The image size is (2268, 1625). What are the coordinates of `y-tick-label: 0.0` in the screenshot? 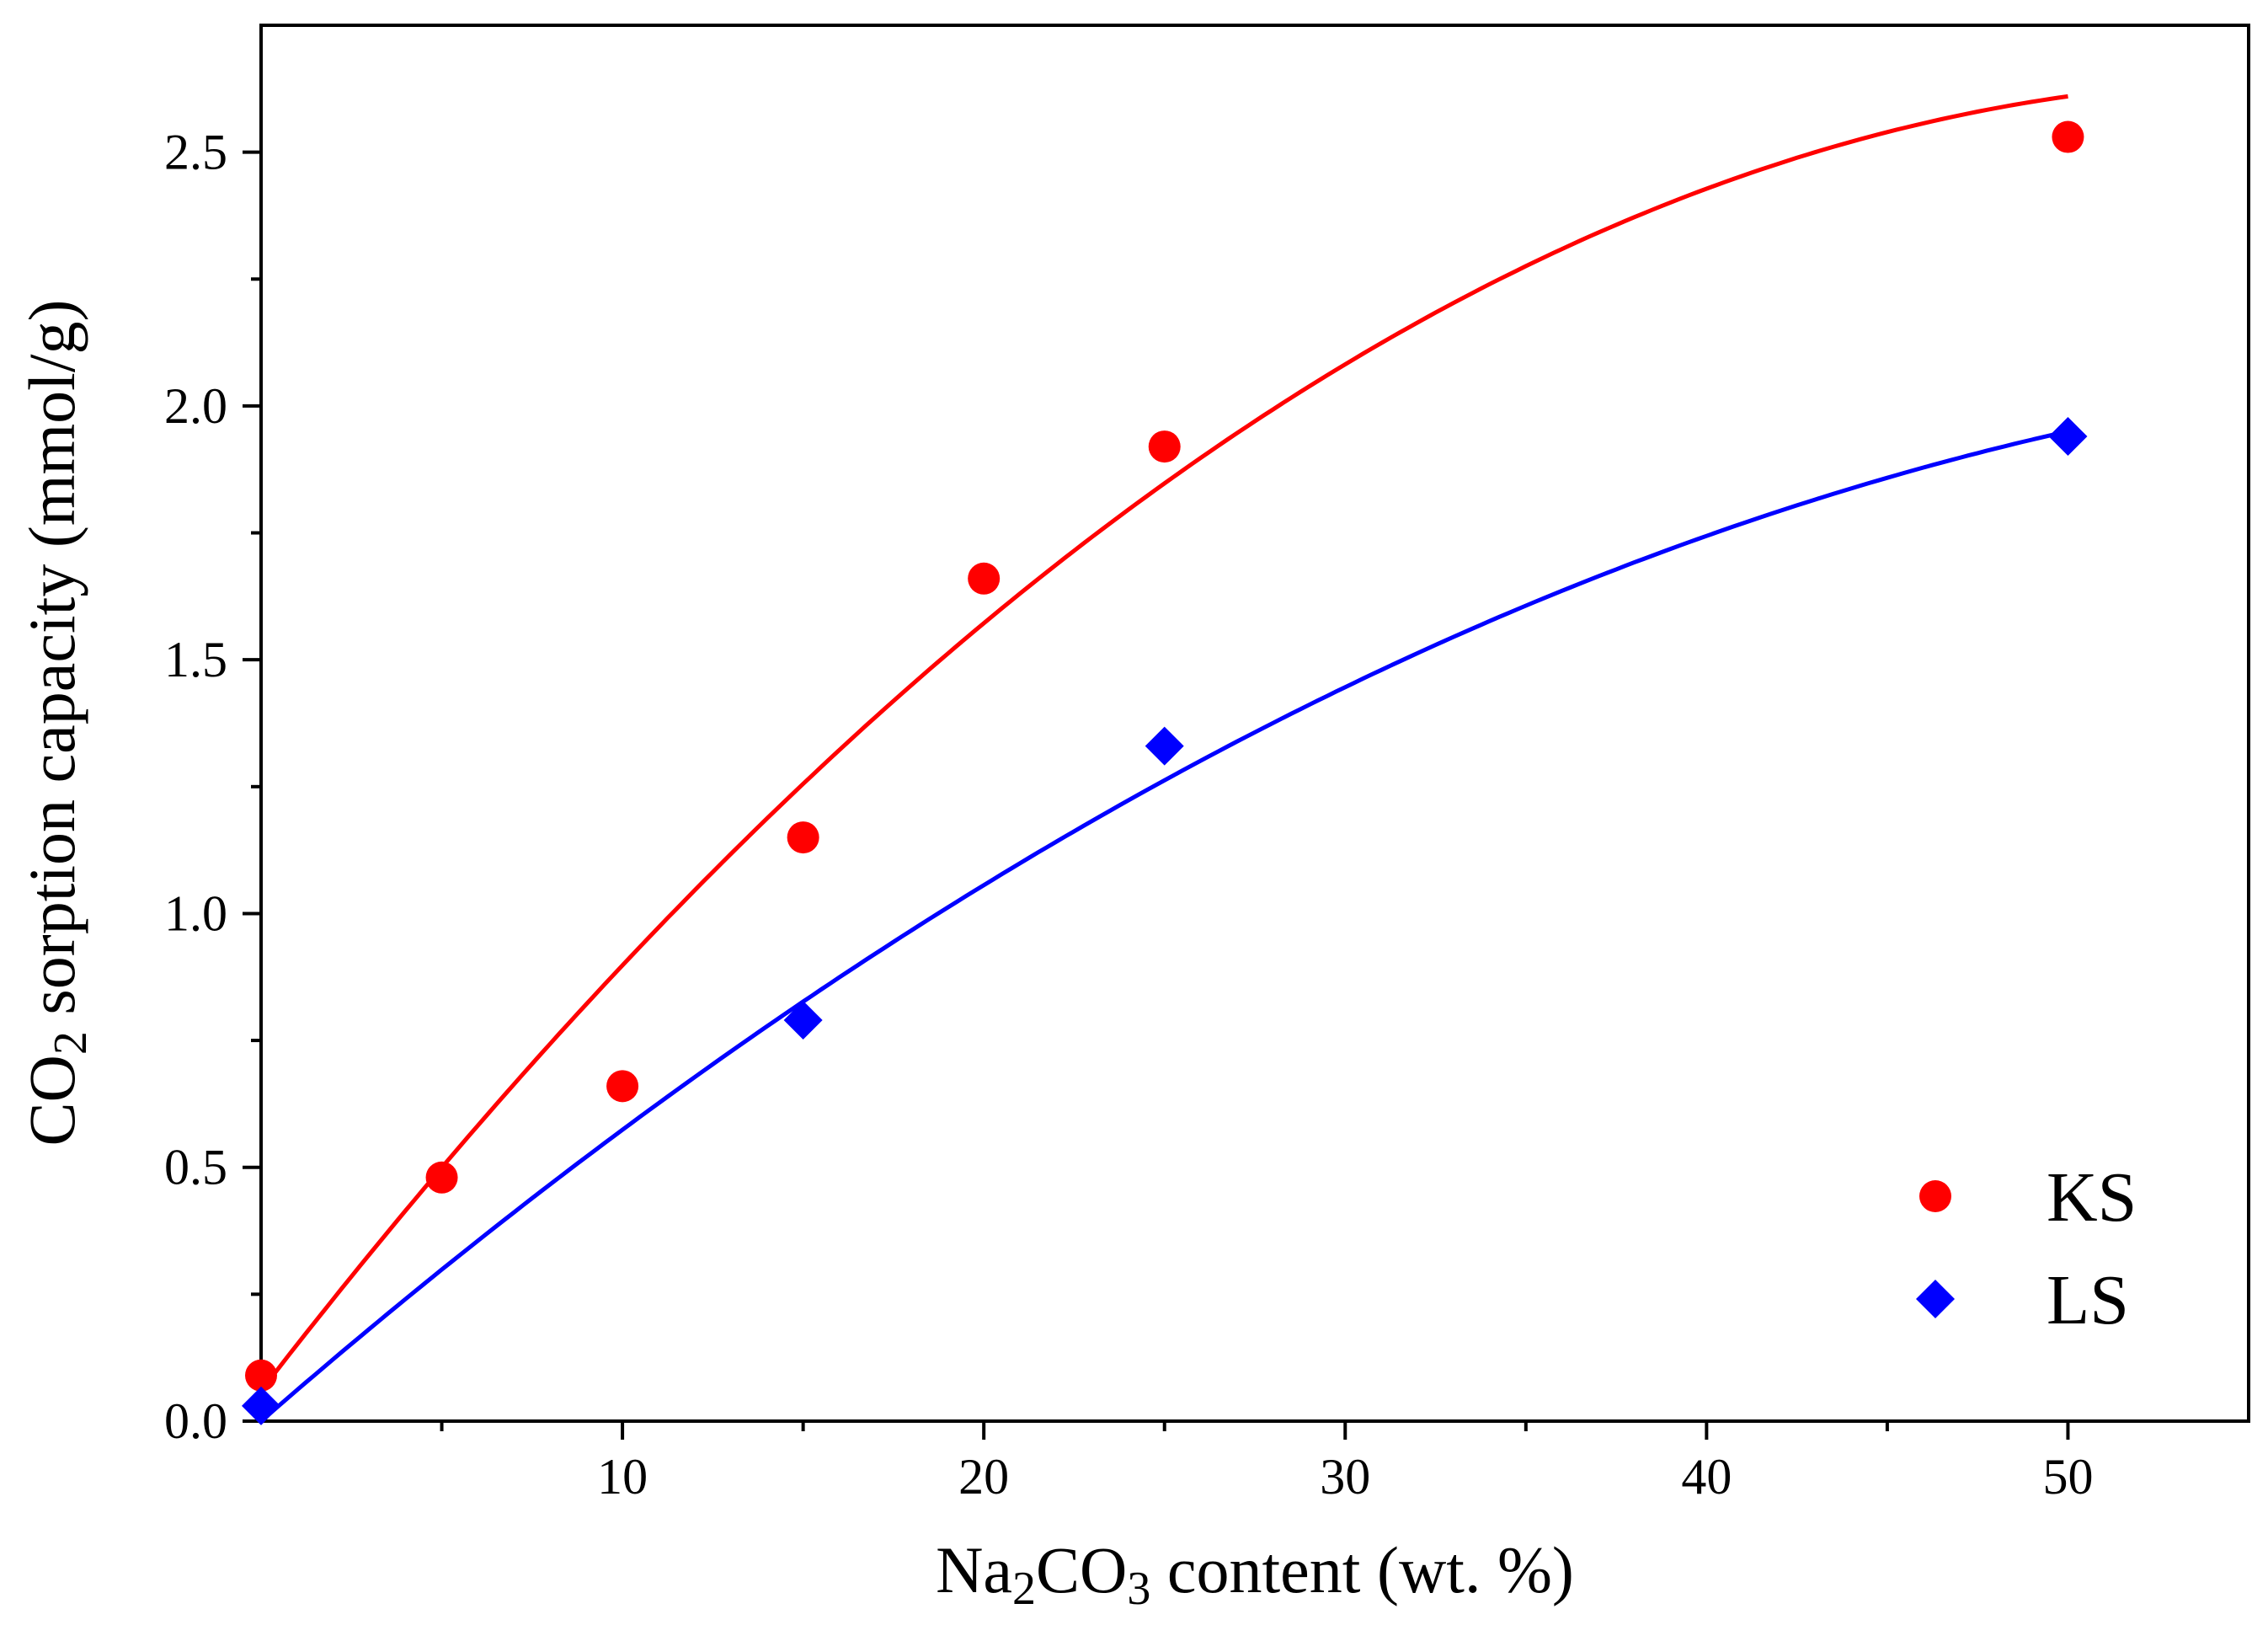 It's located at (195, 1421).